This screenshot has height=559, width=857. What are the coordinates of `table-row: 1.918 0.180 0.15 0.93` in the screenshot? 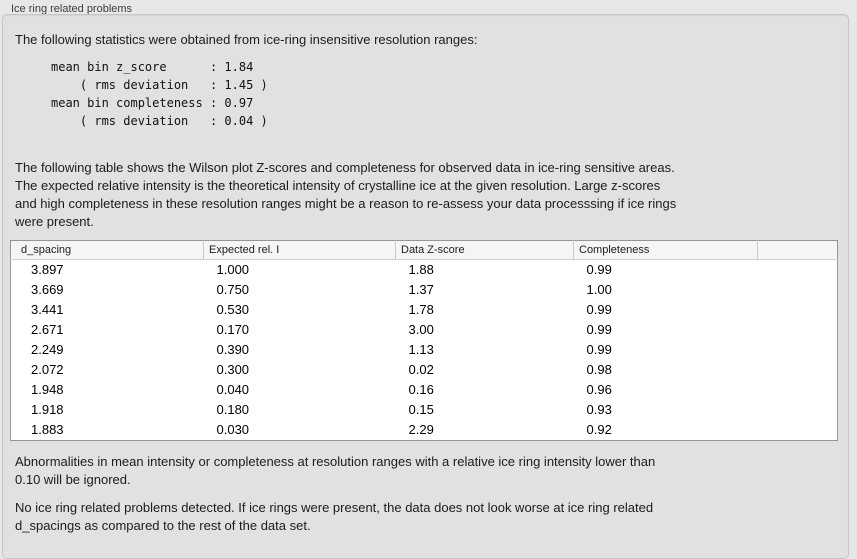 It's located at (424, 410).